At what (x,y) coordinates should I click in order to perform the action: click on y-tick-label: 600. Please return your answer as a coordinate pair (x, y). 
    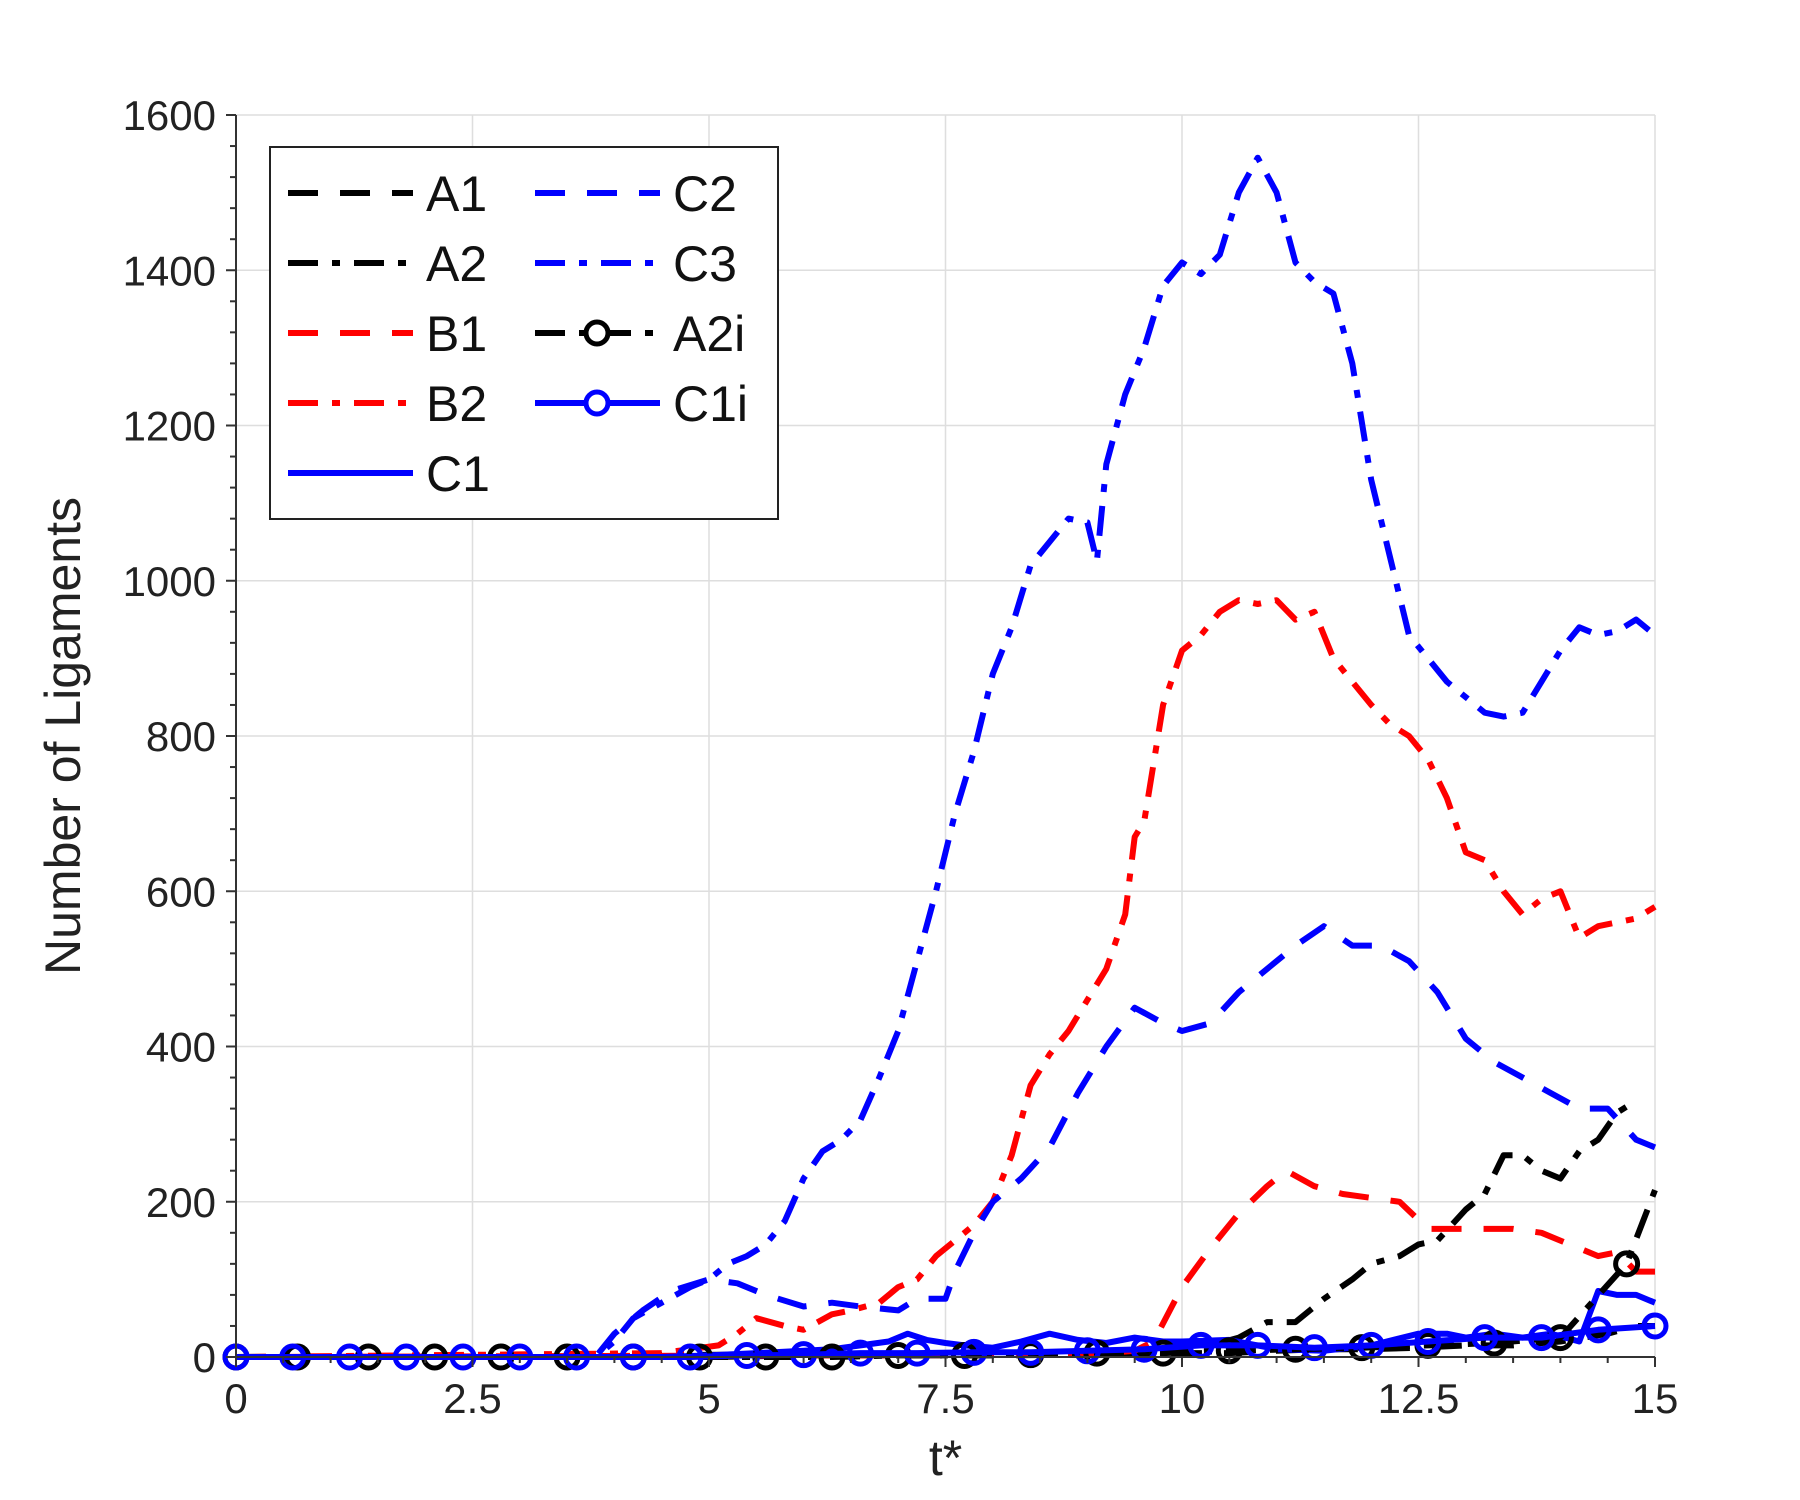
    Looking at the image, I should click on (181, 891).